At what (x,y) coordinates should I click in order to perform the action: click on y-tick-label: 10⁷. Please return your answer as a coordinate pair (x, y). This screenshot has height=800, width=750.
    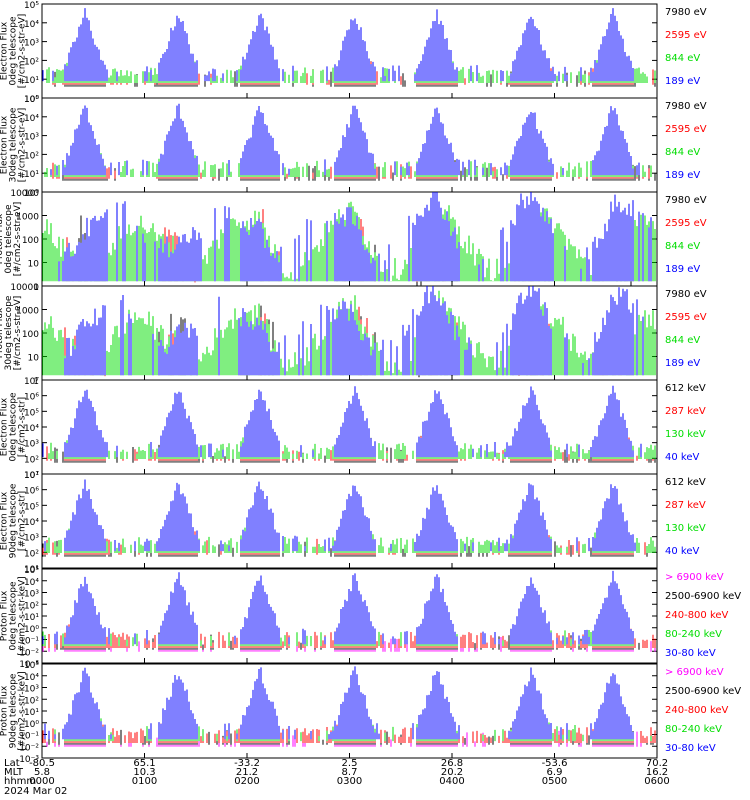
    Looking at the image, I should click on (31, 476).